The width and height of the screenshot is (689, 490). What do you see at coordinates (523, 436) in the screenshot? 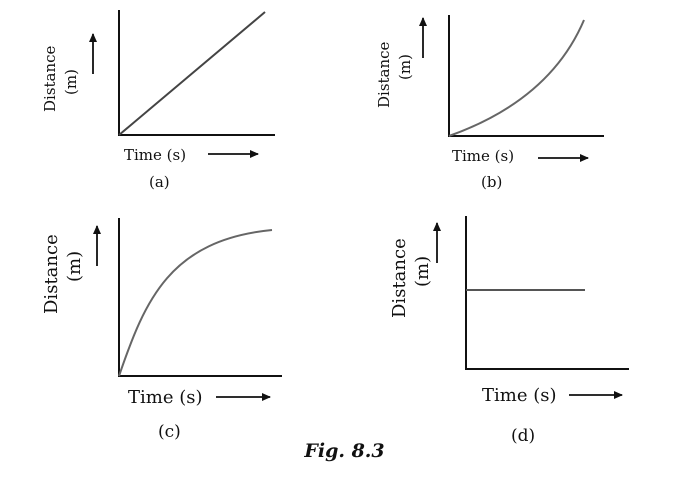
I see `graph-label: (d)` at bounding box center [523, 436].